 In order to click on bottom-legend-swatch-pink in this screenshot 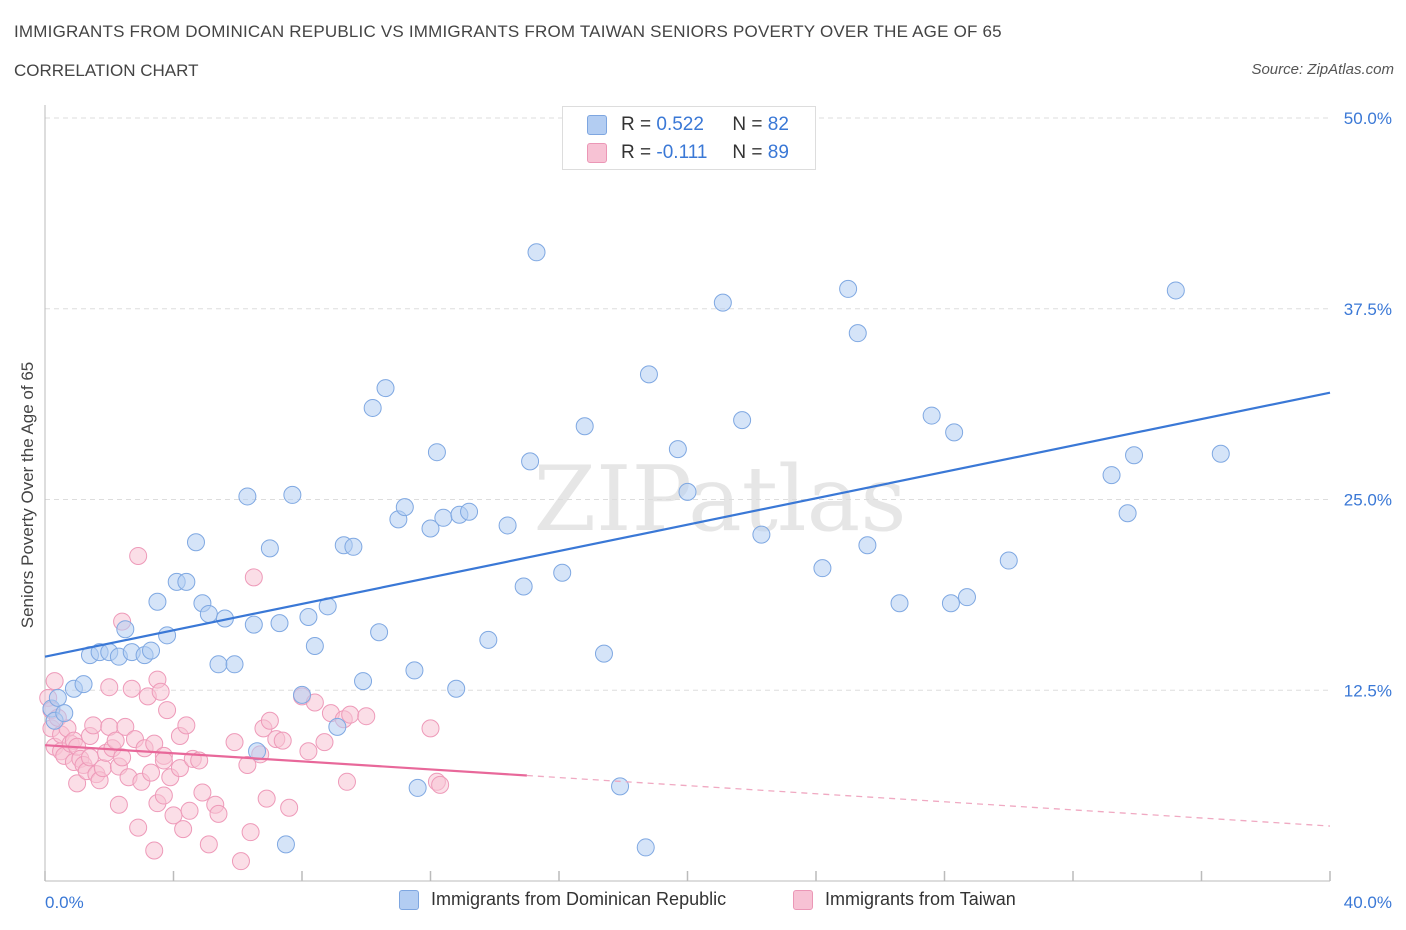, I will do `click(803, 899)`.